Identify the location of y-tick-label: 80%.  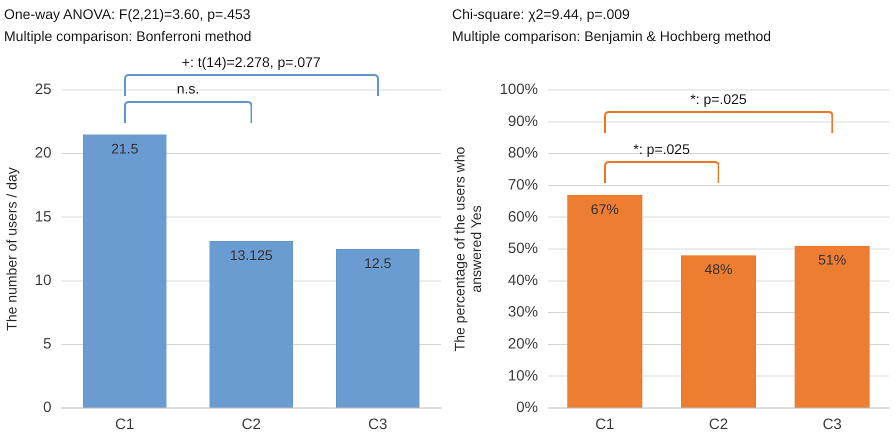
(523, 153).